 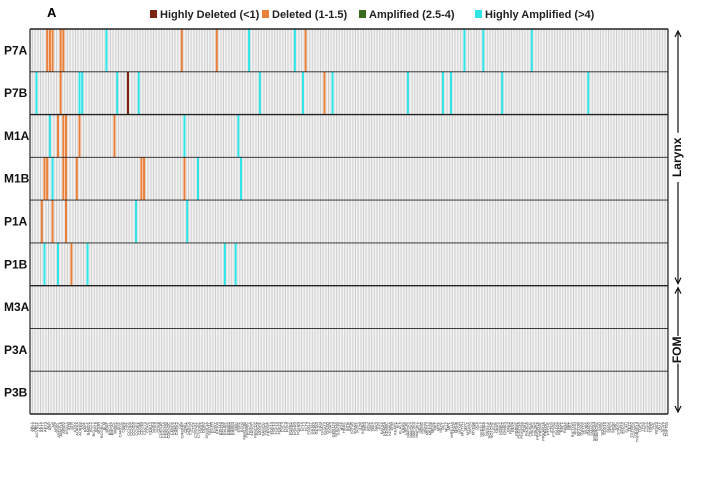 I want to click on cell-P1A-FGFR3, so click(x=295, y=221).